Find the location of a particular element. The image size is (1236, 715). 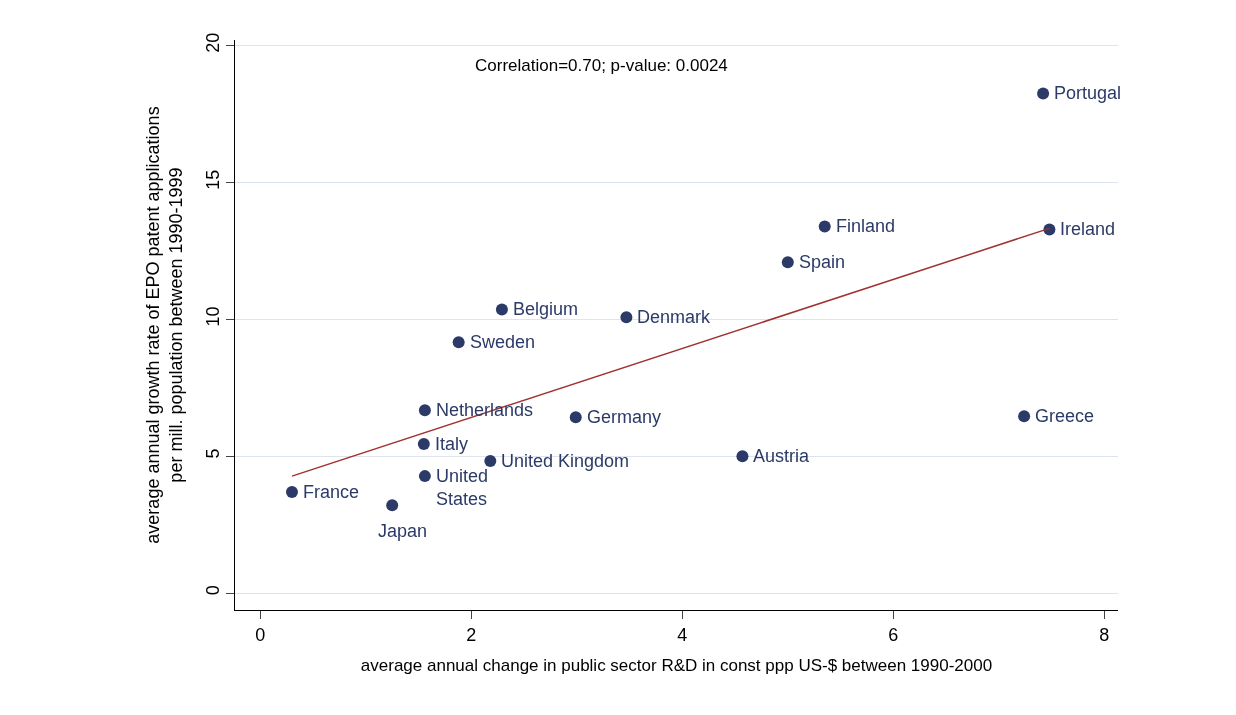

annotation: Portugal is located at coordinates (1088, 93).